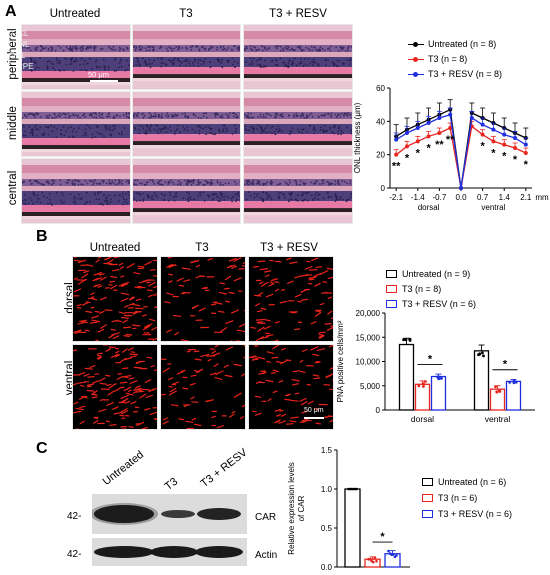  Describe the element at coordinates (542, 197) in the screenshot. I see `chart-a-x-unit: mm` at that location.